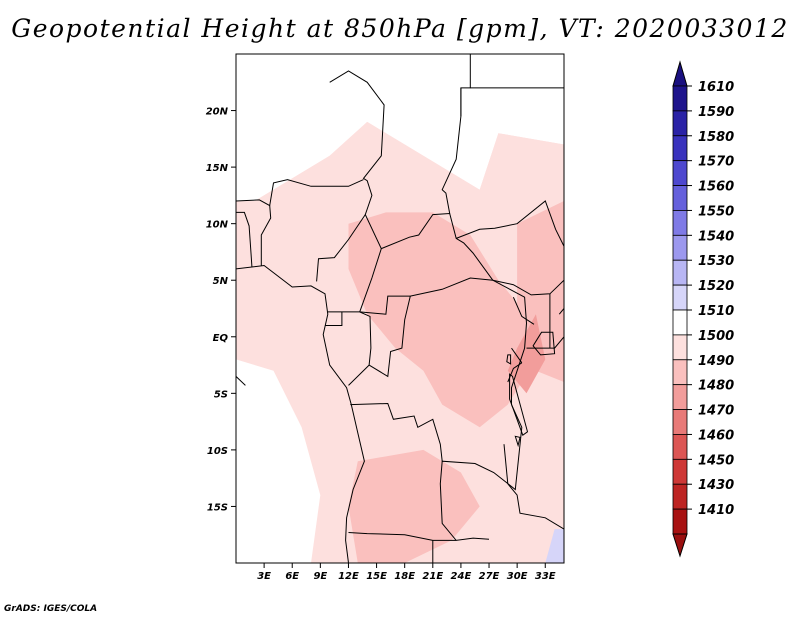  I want to click on lon-tick-label: 9E, so click(320, 576).